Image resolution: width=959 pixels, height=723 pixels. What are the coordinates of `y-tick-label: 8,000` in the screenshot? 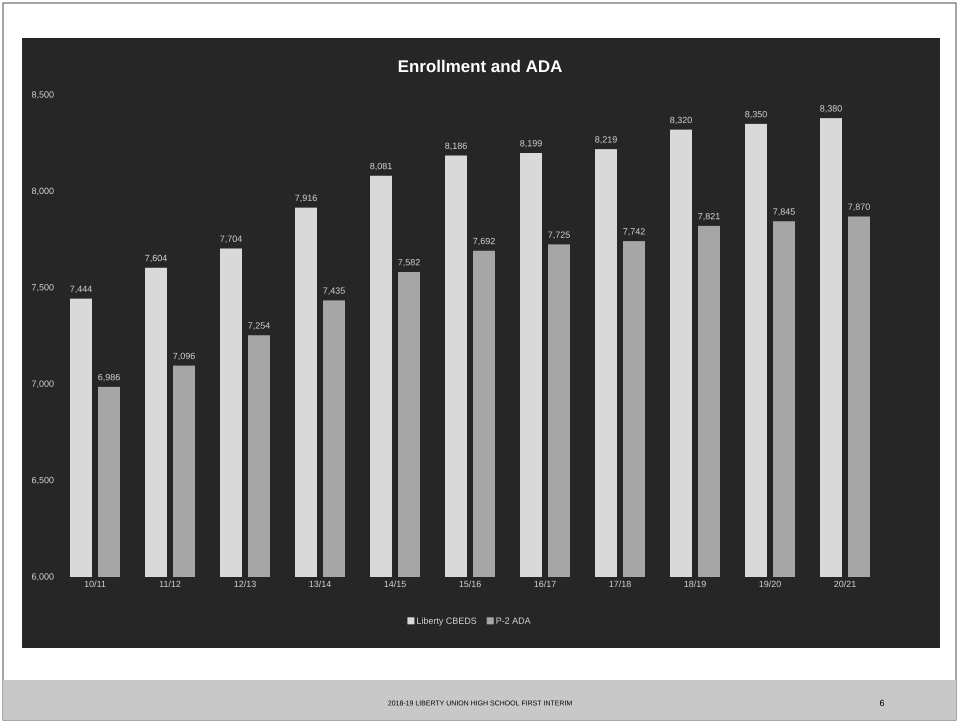 It's located at (43, 192).